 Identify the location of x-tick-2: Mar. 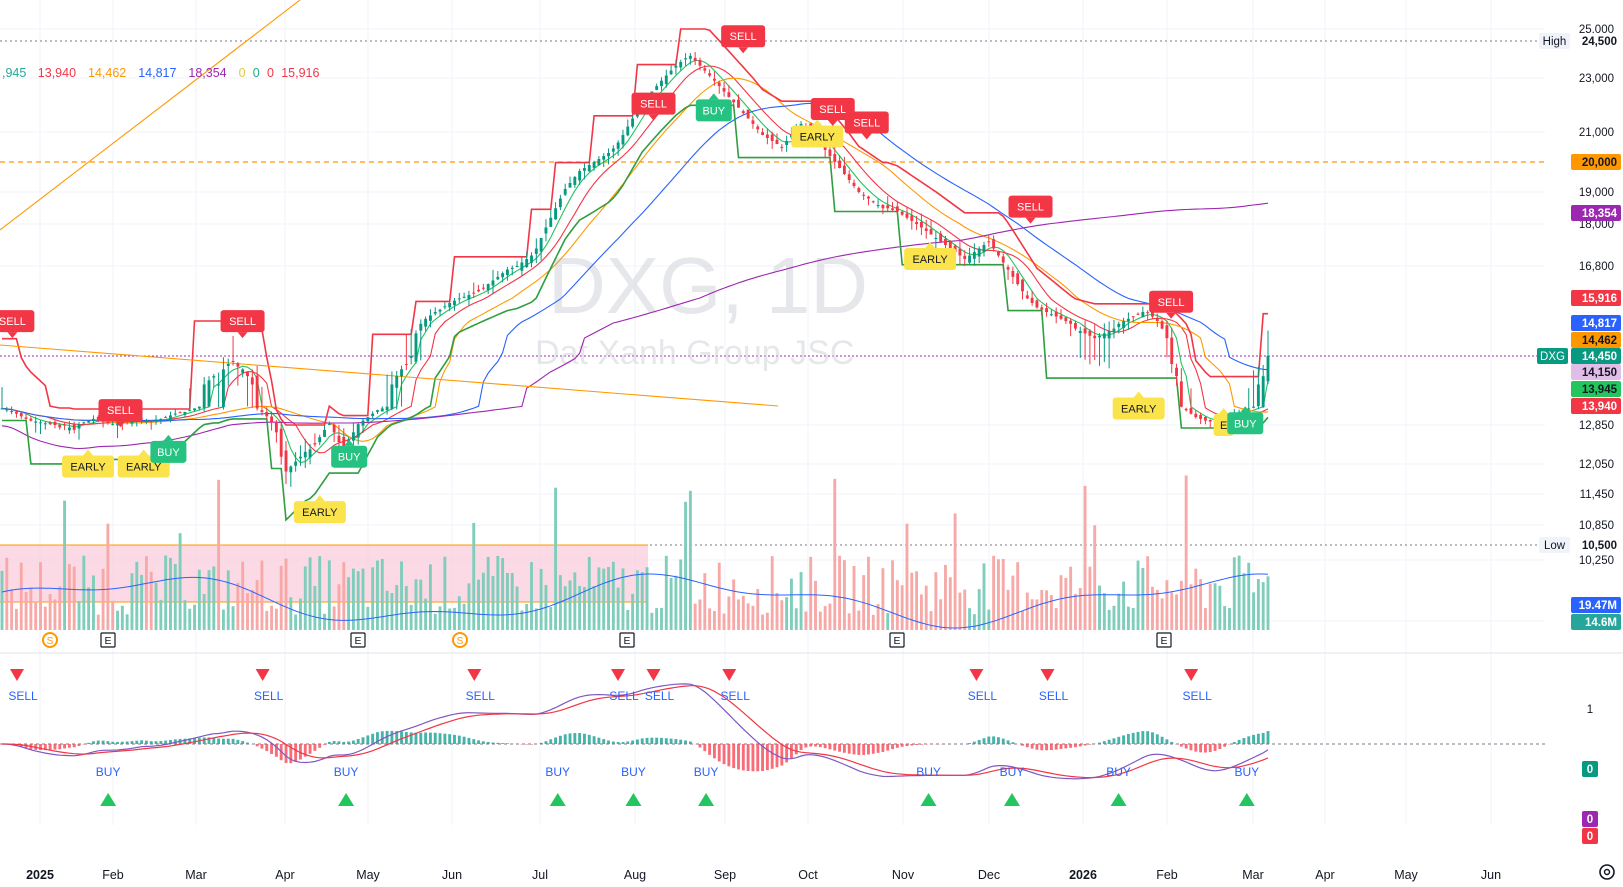
(196, 875).